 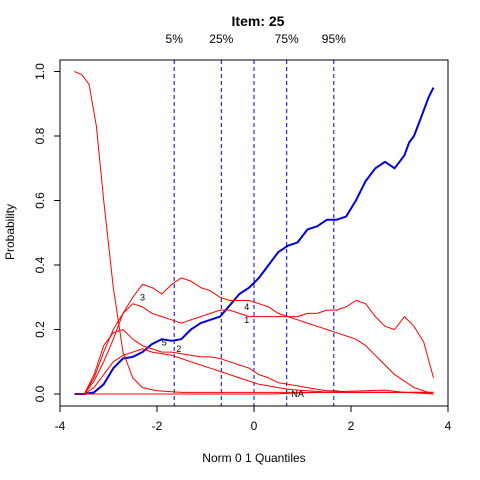 What do you see at coordinates (222, 345) in the screenshot?
I see `curve-labels: 3 52 4 1 NA` at bounding box center [222, 345].